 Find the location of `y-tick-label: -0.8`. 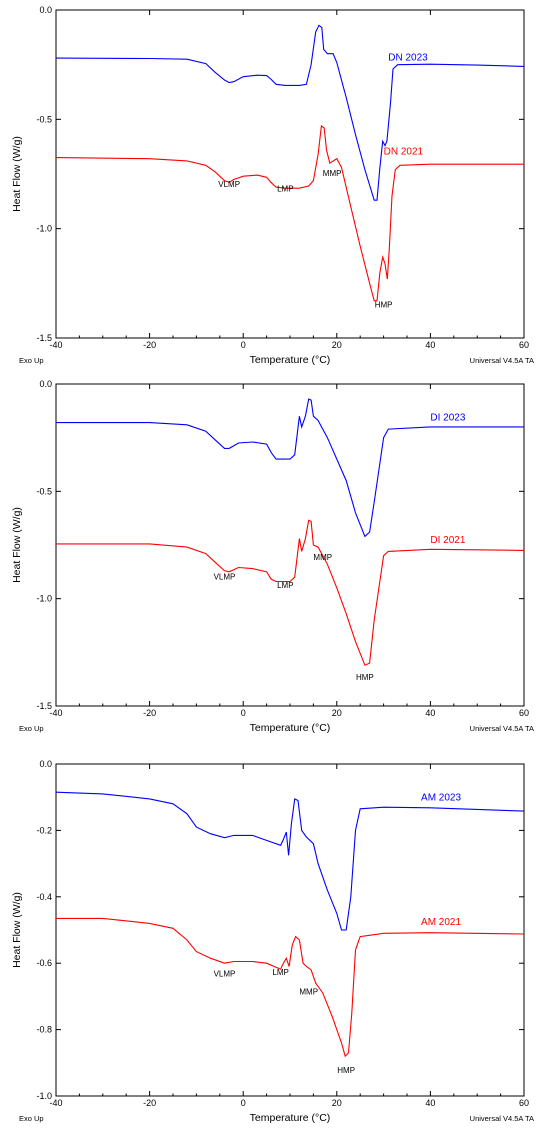

y-tick-label: -0.8 is located at coordinates (44, 1030).